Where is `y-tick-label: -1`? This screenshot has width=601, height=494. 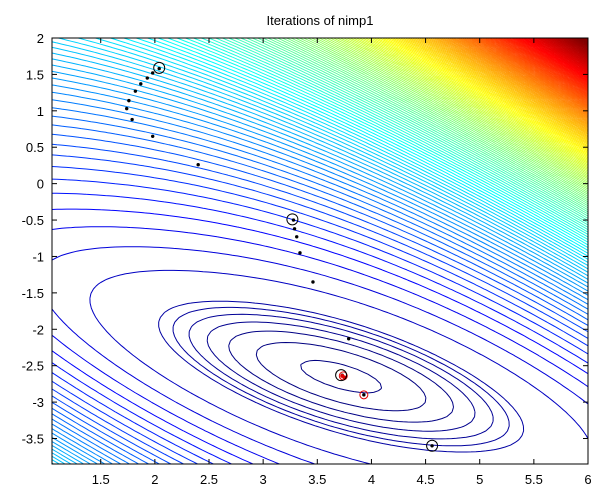
y-tick-label: -1 is located at coordinates (38, 256).